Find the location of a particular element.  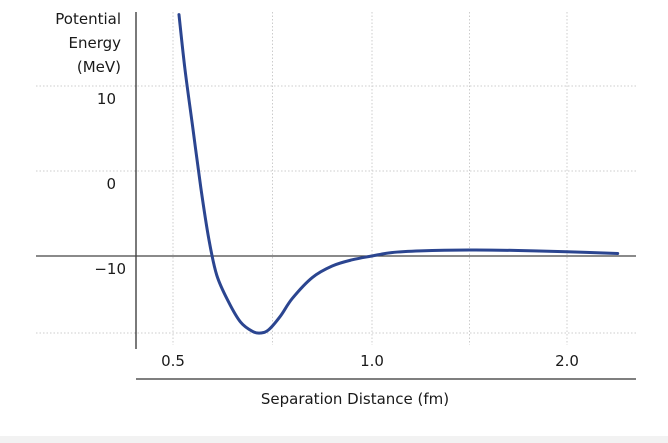

x-tick-label: 0.5 is located at coordinates (173, 361).